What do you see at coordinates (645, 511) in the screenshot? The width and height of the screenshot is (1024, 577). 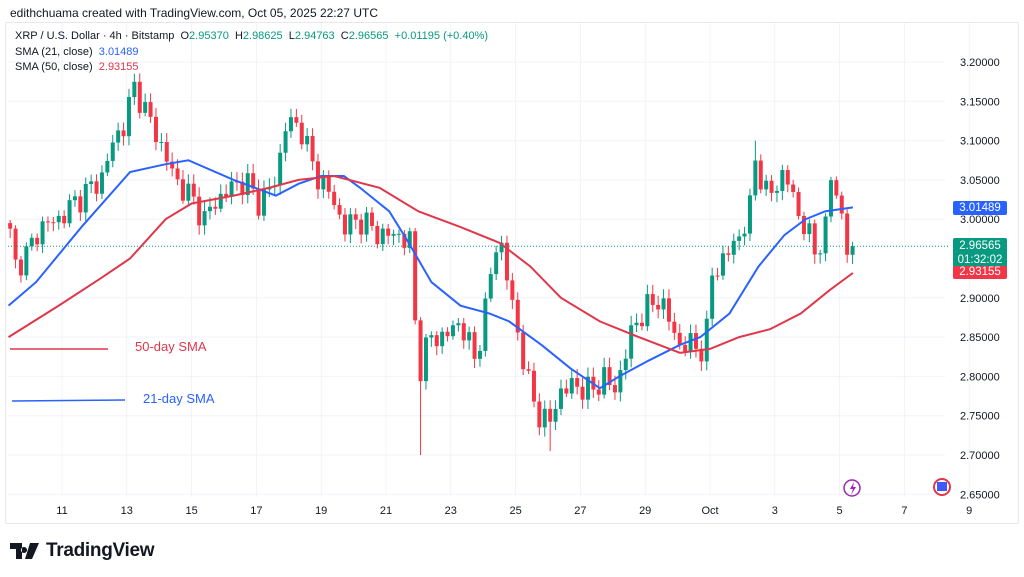 I see `x-tick-label: 29` at bounding box center [645, 511].